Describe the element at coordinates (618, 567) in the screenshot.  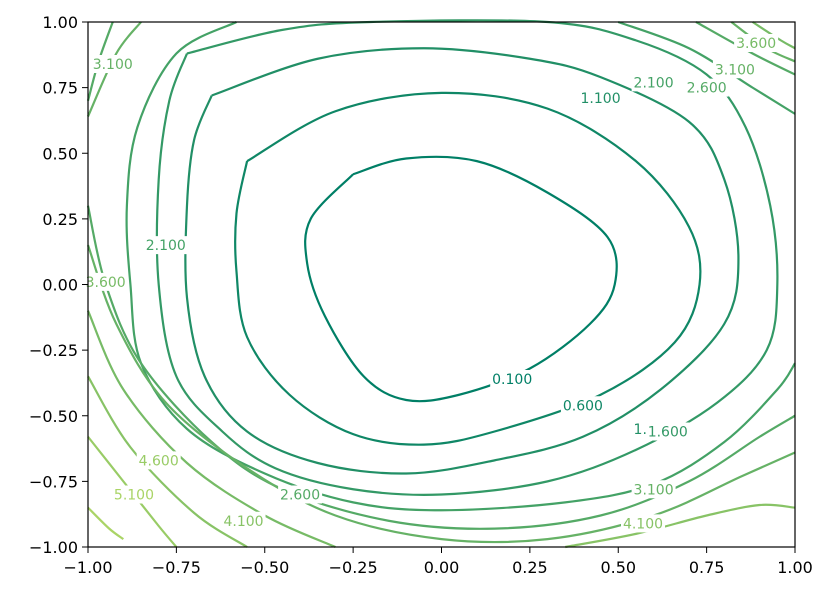
I see `x-tick-label: 0.50` at that location.